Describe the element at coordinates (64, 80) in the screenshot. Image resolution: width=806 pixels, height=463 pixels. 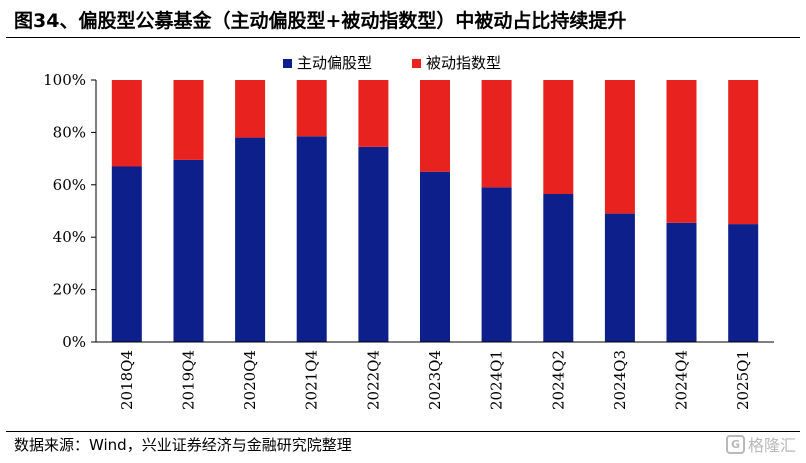
I see `y-tick-label: 100%` at that location.